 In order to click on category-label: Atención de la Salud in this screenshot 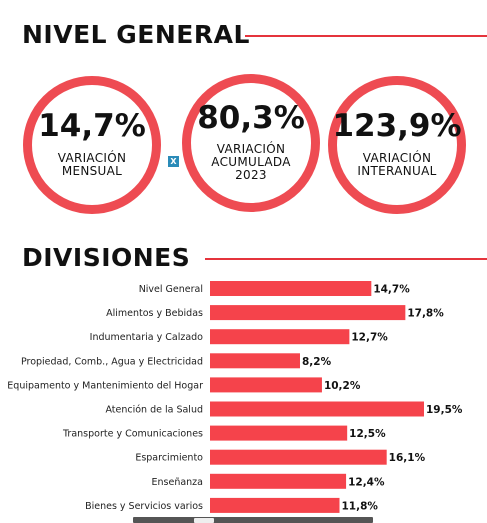, I will do `click(154, 410)`.